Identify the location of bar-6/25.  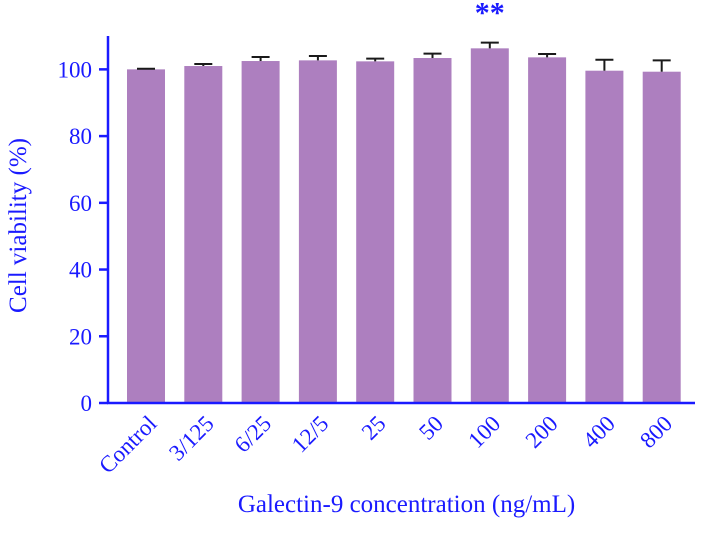
(260, 232).